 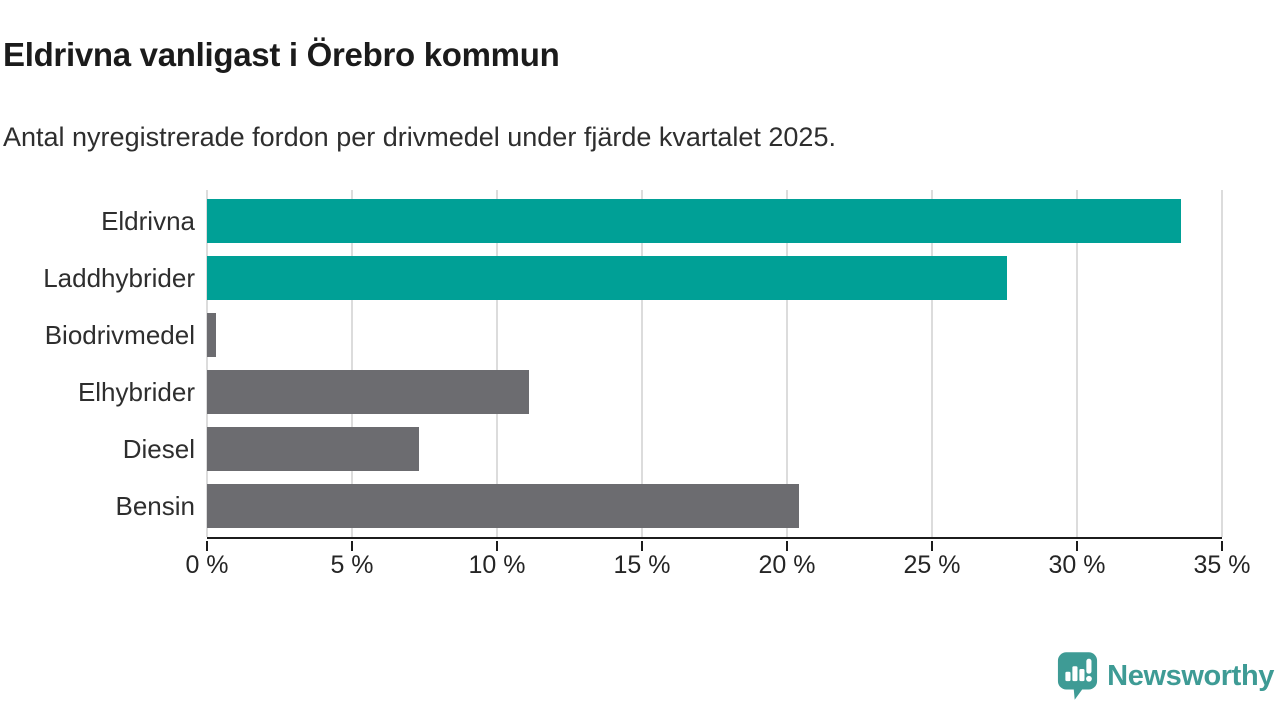 I want to click on bar-diesel, so click(x=313, y=449).